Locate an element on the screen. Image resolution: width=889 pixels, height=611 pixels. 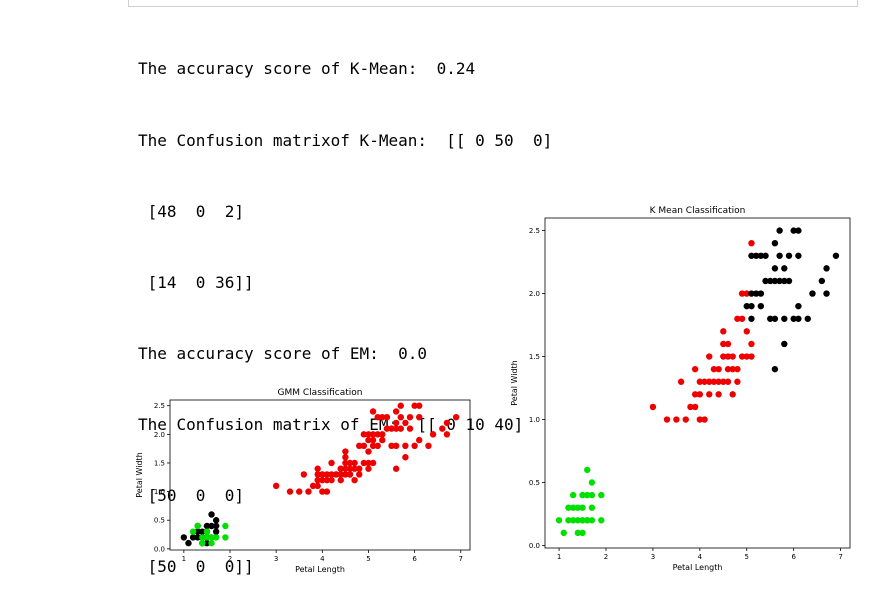
output-line: The accuracy score of EM: 0.0 is located at coordinates (282, 353).